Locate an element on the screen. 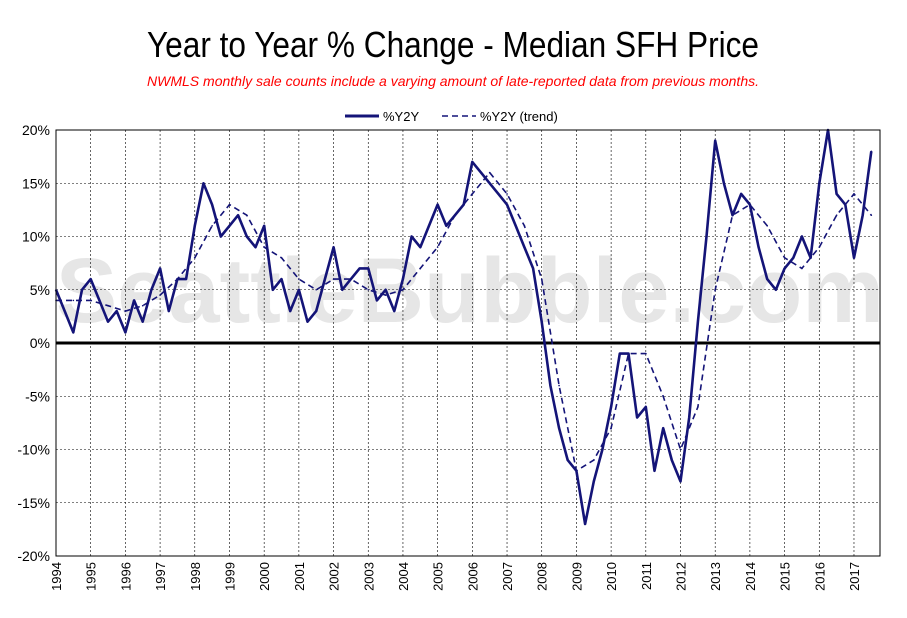 This screenshot has height=618, width=907. y-axis-ticks: -20% -15% -10% -5% 0% 5% 10% 15% 20% is located at coordinates (33, 343).